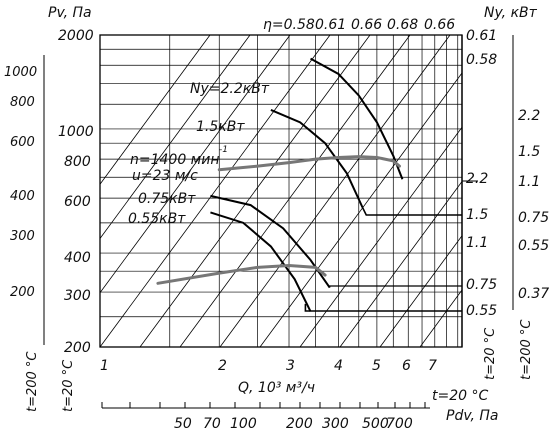  I want to click on speed-label-exp: -1, so click(223, 150).